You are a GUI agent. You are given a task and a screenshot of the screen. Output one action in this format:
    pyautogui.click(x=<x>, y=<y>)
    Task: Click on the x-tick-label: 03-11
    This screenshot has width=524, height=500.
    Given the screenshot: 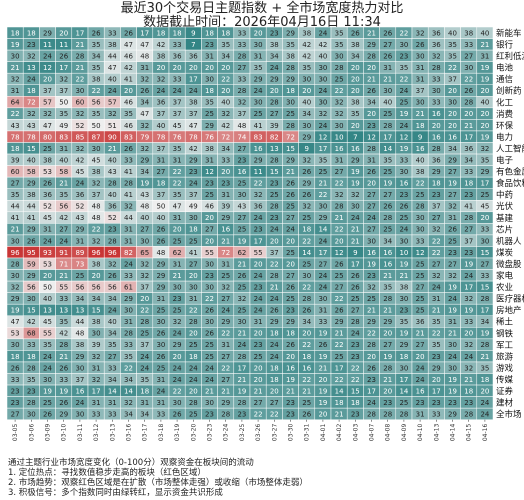 What is the action you would take?
    pyautogui.click(x=80, y=433)
    